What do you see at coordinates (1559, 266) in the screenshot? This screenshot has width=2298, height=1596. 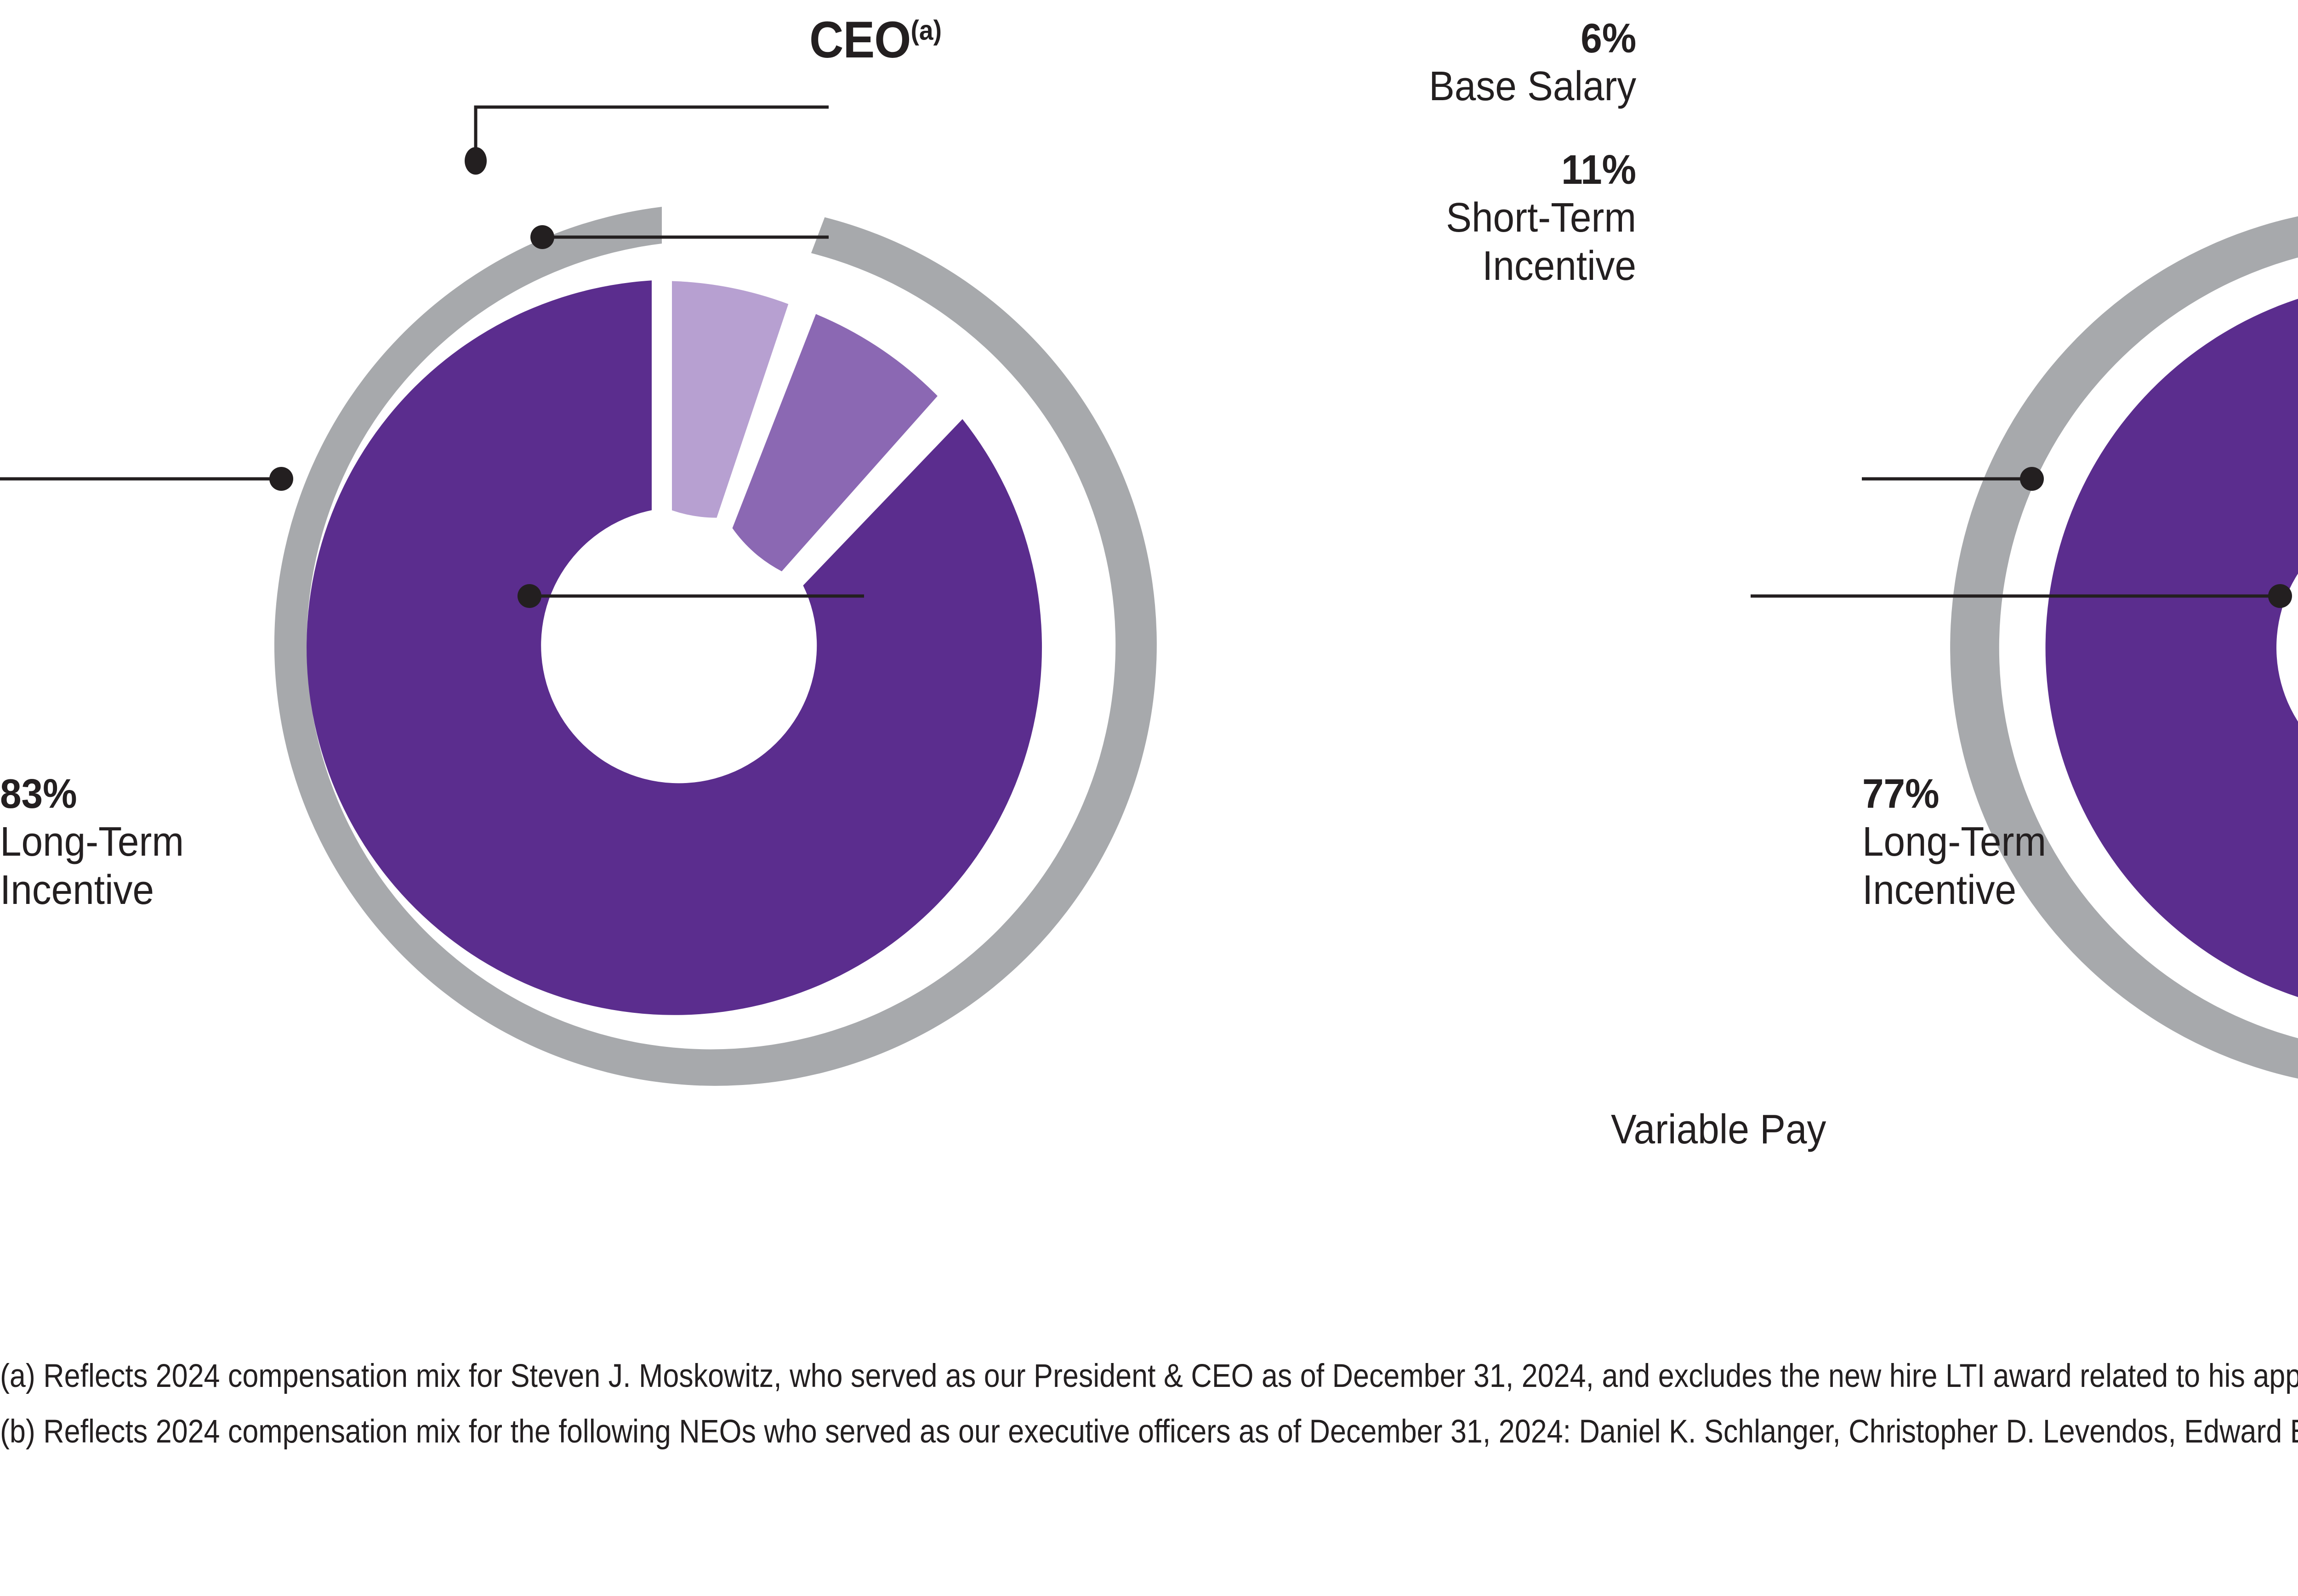 I see `callout-short-term-incentive-ceo-name2: Incentive` at bounding box center [1559, 266].